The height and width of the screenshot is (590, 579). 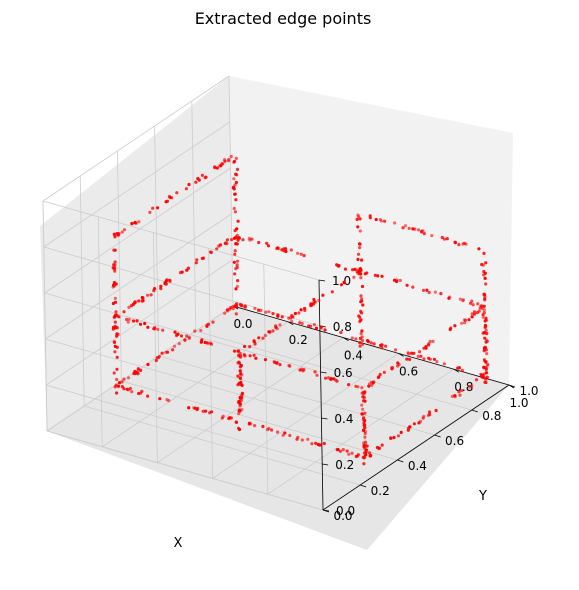 What do you see at coordinates (119, 266) in the screenshot?
I see `grid-line-y-left` at bounding box center [119, 266].